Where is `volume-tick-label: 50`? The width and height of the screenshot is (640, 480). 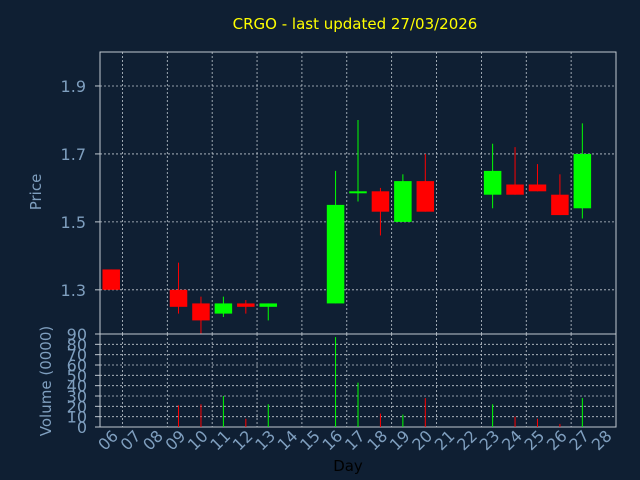
volume-tick-label: 50 is located at coordinates (77, 375).